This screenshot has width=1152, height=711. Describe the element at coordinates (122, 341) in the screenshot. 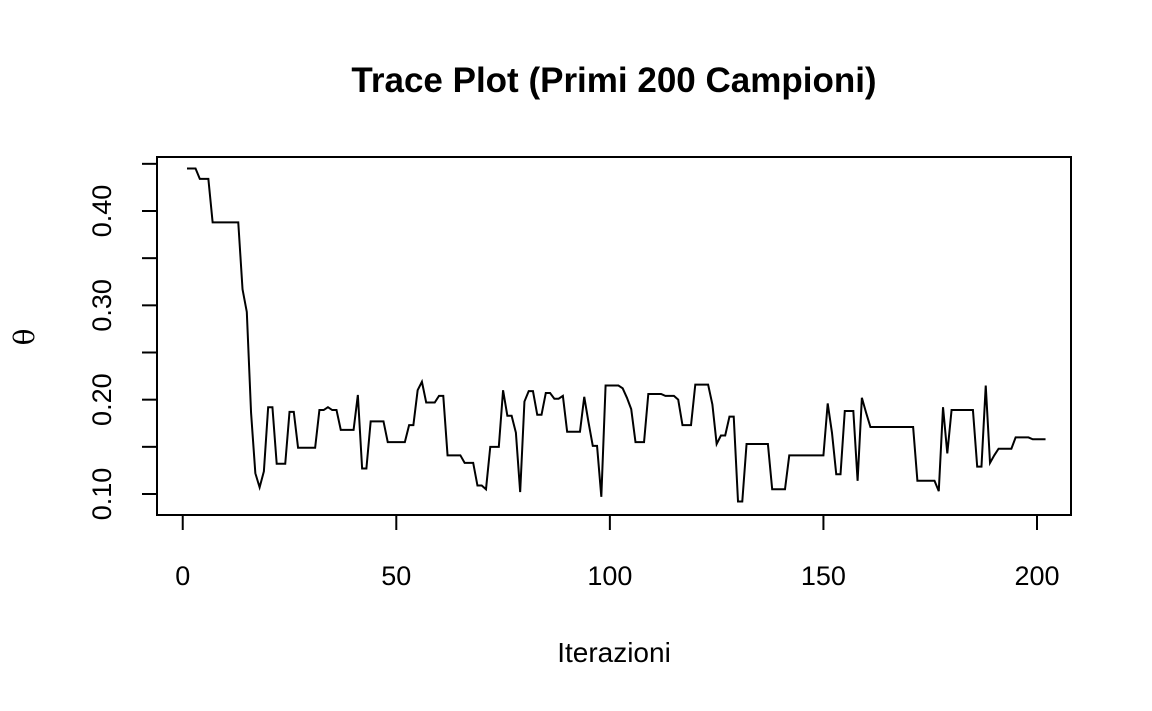

I see `y-axis: 0.10 0.20 0.30 0.40` at that location.